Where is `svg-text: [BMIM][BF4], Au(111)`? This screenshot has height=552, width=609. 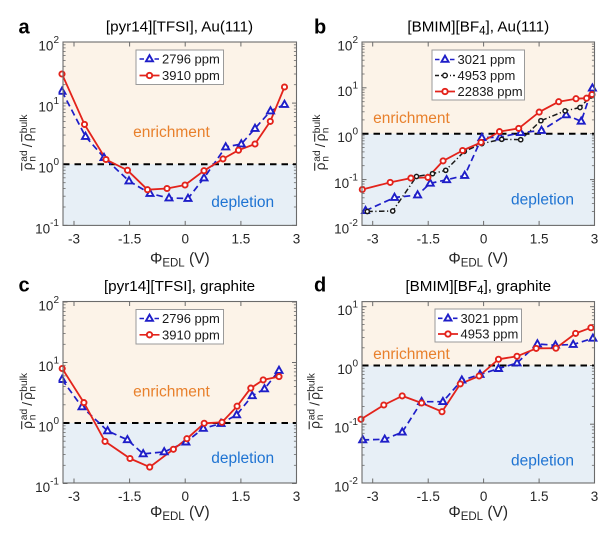
svg-text: [BMIM][BF4], Au(111) is located at coordinates (478, 28).